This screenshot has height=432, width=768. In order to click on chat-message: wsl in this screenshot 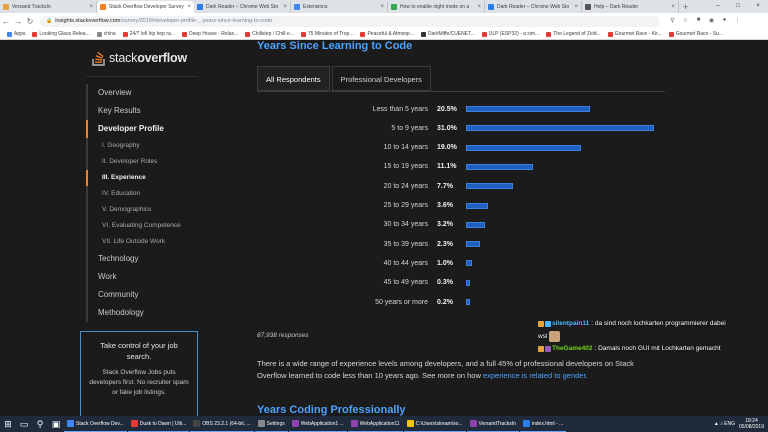, I will do `click(651, 336)`.